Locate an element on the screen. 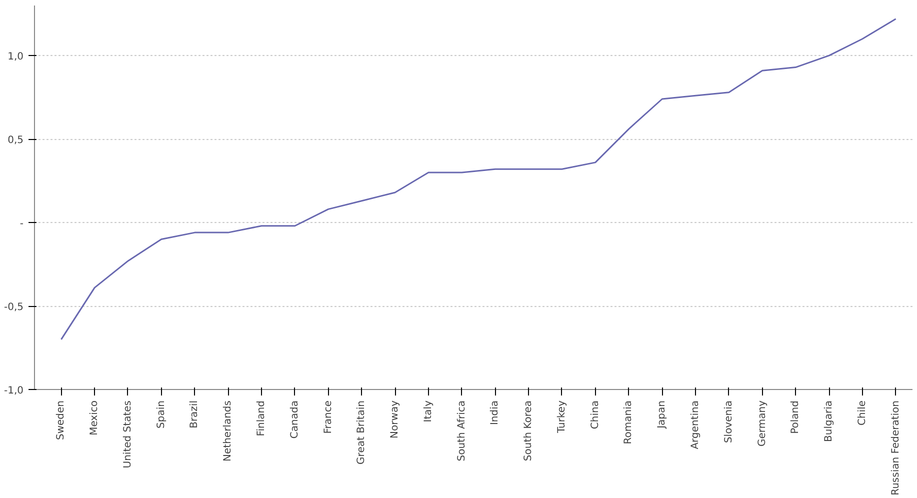 This screenshot has height=498, width=917. x-tick-label: Russian Federation is located at coordinates (896, 448).